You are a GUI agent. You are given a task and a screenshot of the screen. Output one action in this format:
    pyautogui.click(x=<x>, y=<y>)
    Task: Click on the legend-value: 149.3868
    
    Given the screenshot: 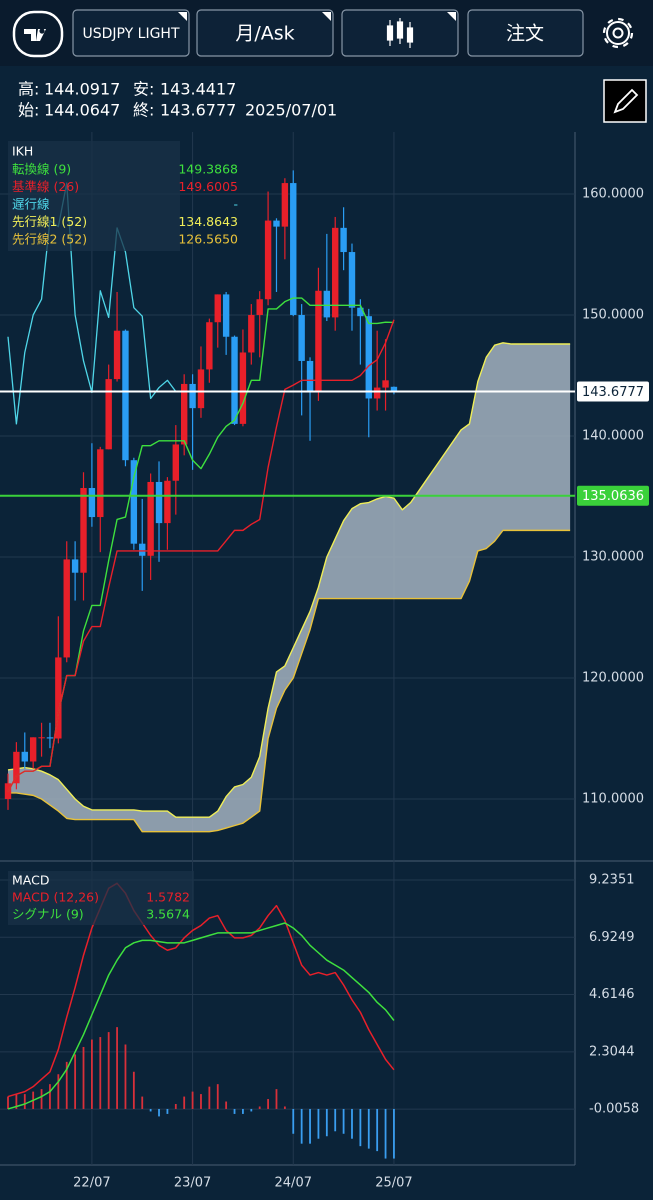 What is the action you would take?
    pyautogui.click(x=208, y=169)
    